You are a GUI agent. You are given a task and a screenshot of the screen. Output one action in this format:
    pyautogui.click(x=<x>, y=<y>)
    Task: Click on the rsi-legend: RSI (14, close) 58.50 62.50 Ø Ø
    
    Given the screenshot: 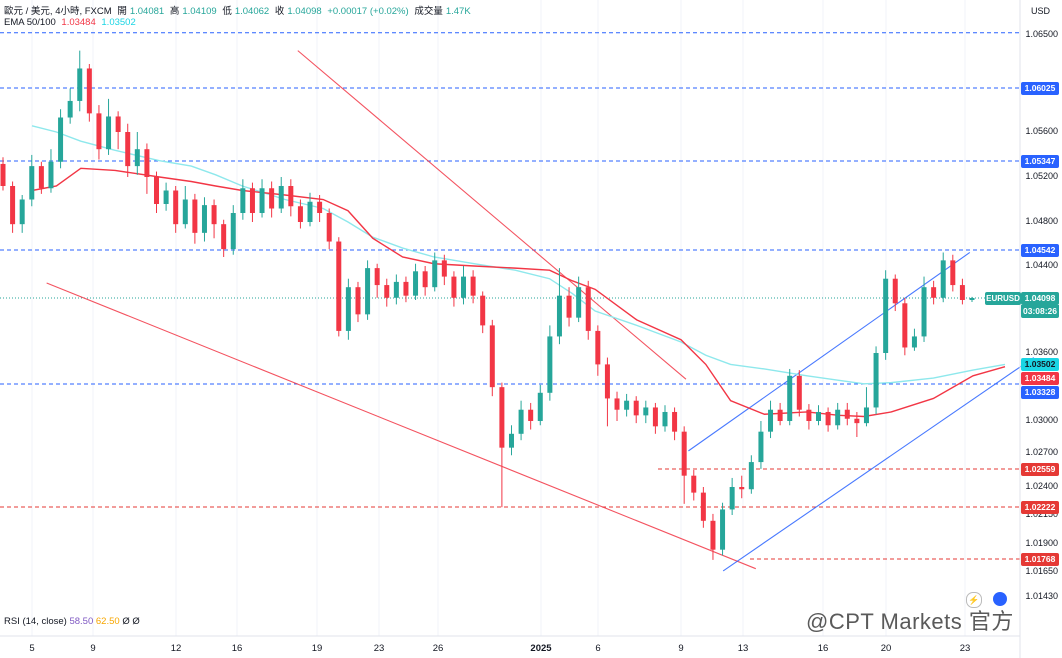 What is the action you would take?
    pyautogui.click(x=72, y=621)
    